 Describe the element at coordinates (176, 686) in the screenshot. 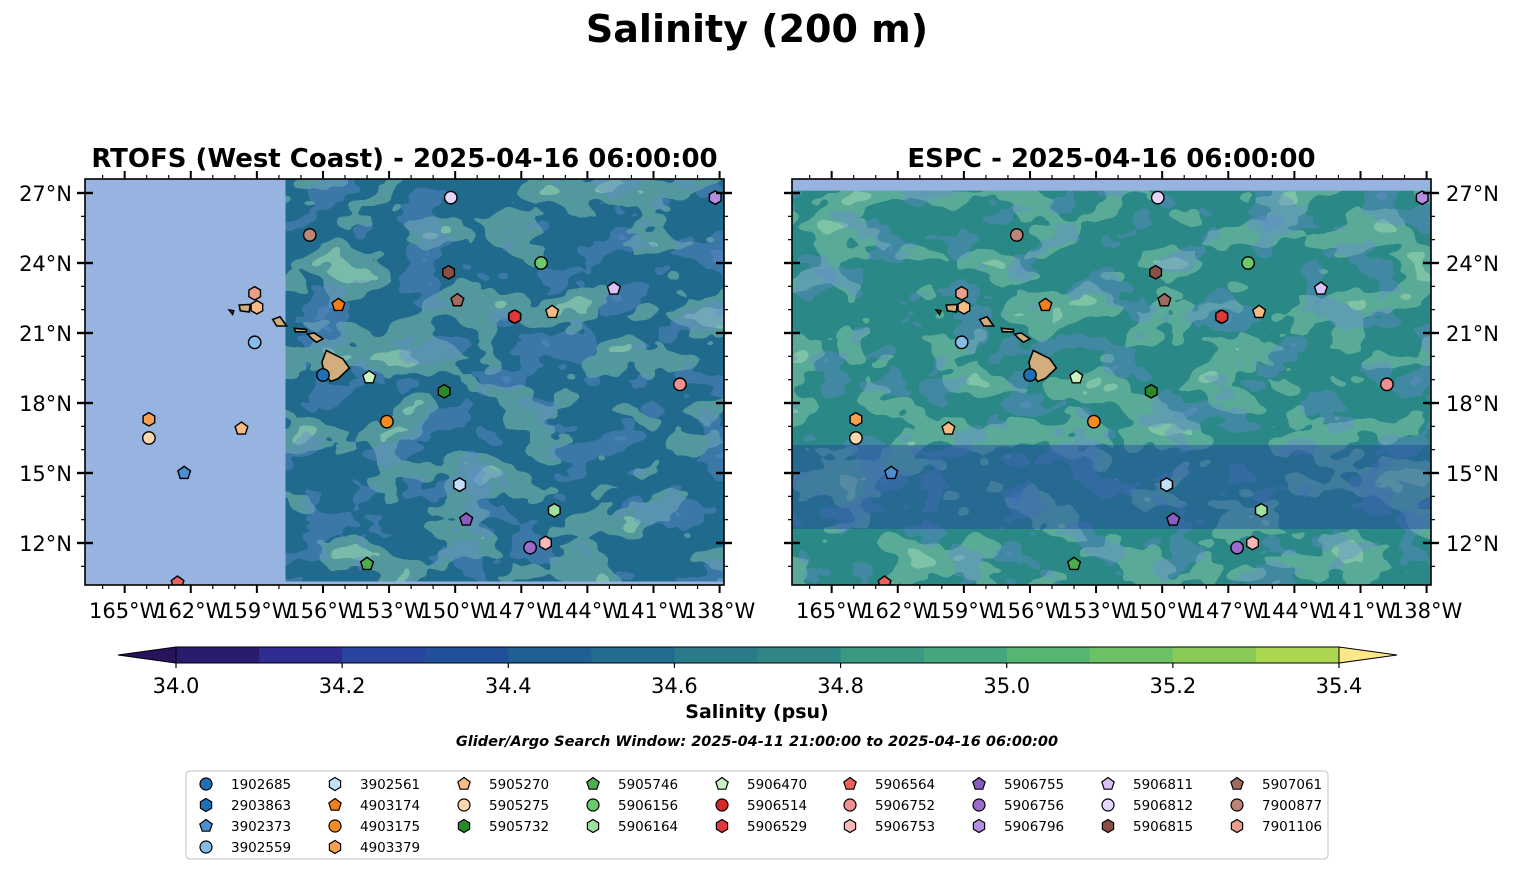

I see `colorbar-tick-label: 34.0` at that location.